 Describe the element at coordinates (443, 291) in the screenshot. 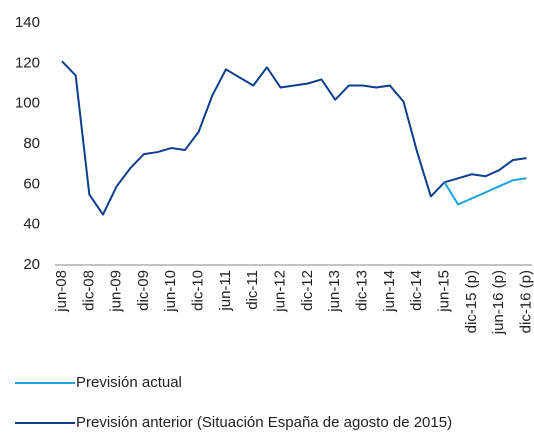

I see `x-tick-label: jun-15` at that location.